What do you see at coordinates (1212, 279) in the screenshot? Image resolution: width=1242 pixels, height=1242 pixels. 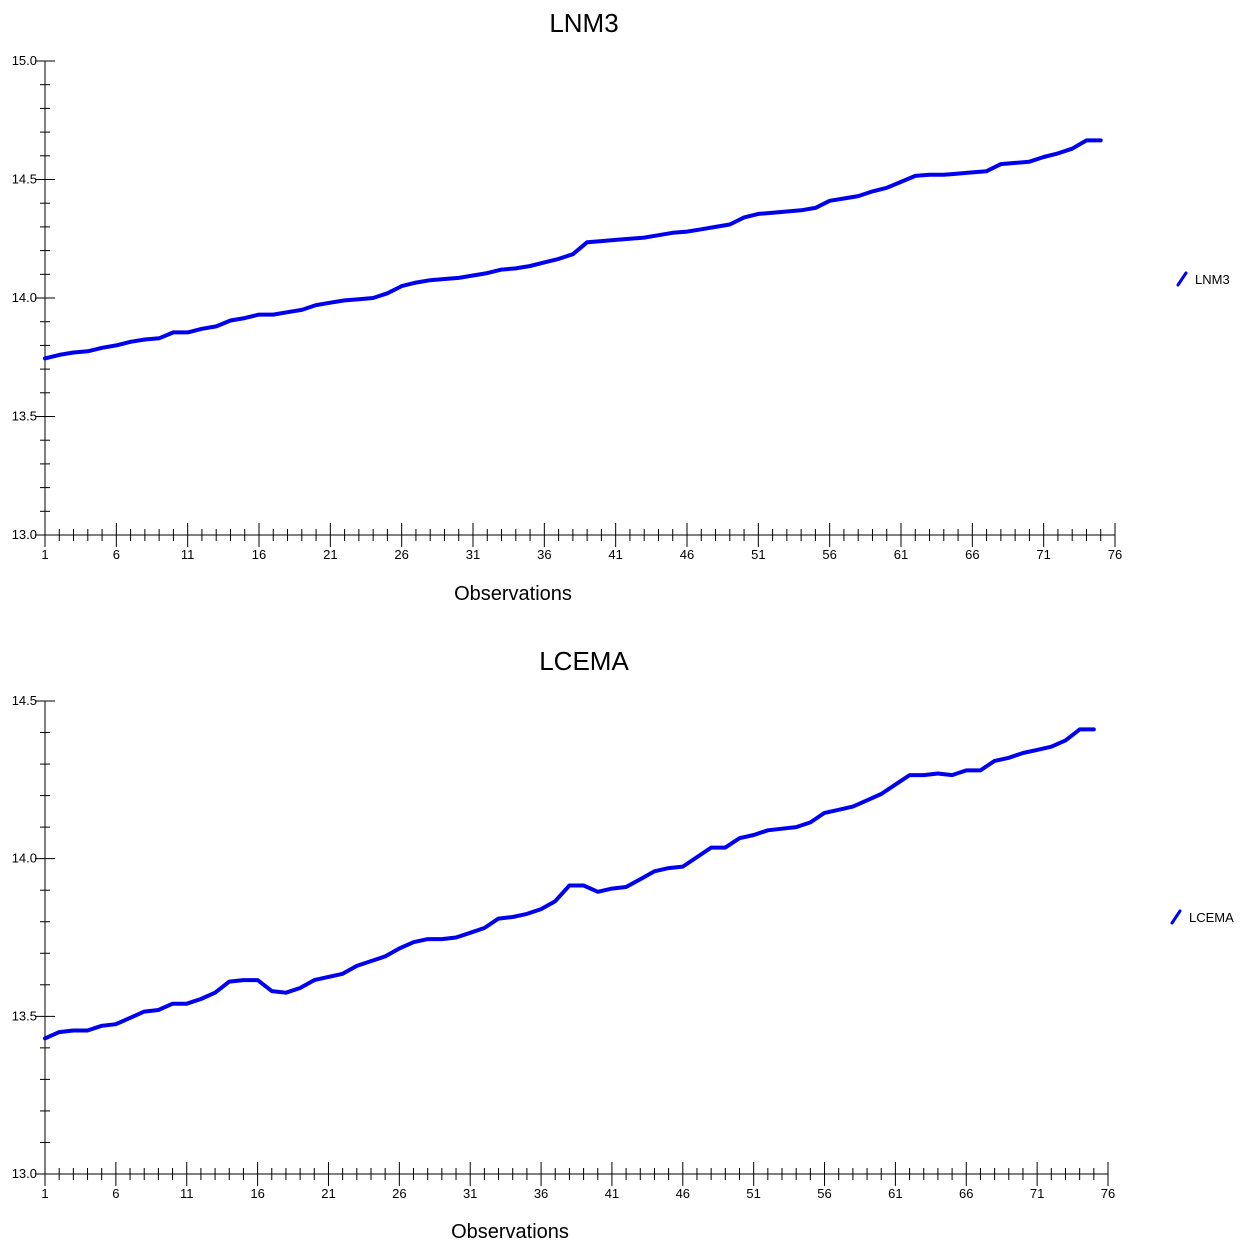 I see `legend-label: LNM3` at bounding box center [1212, 279].